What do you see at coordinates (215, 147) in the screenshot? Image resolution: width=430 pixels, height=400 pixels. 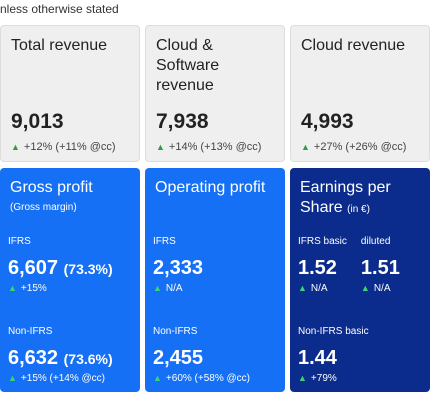 I see `change-text: +14% (+13% @cc)` at bounding box center [215, 147].